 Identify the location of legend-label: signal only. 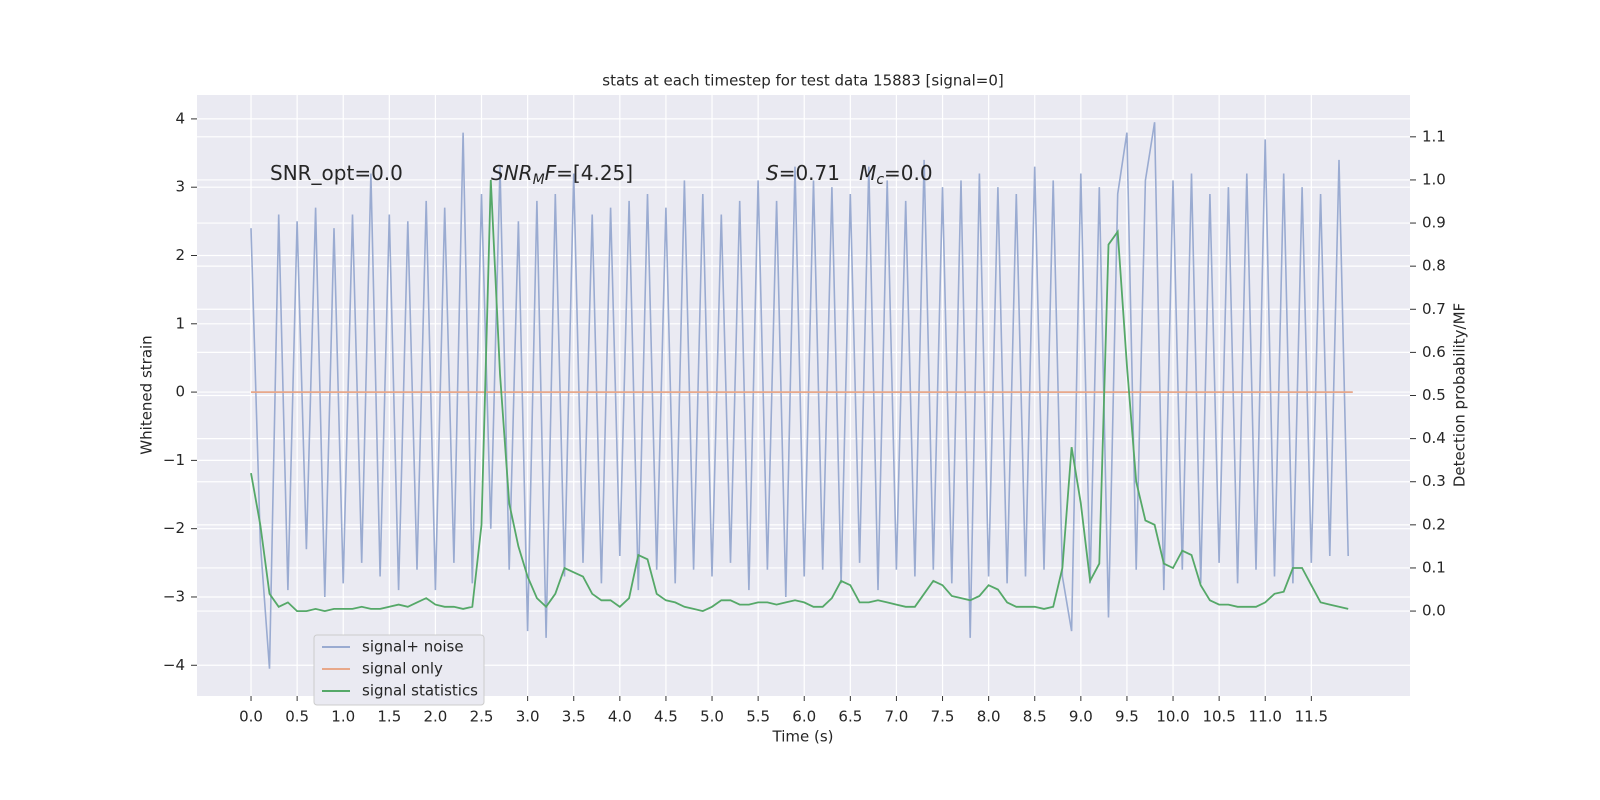
(402, 669).